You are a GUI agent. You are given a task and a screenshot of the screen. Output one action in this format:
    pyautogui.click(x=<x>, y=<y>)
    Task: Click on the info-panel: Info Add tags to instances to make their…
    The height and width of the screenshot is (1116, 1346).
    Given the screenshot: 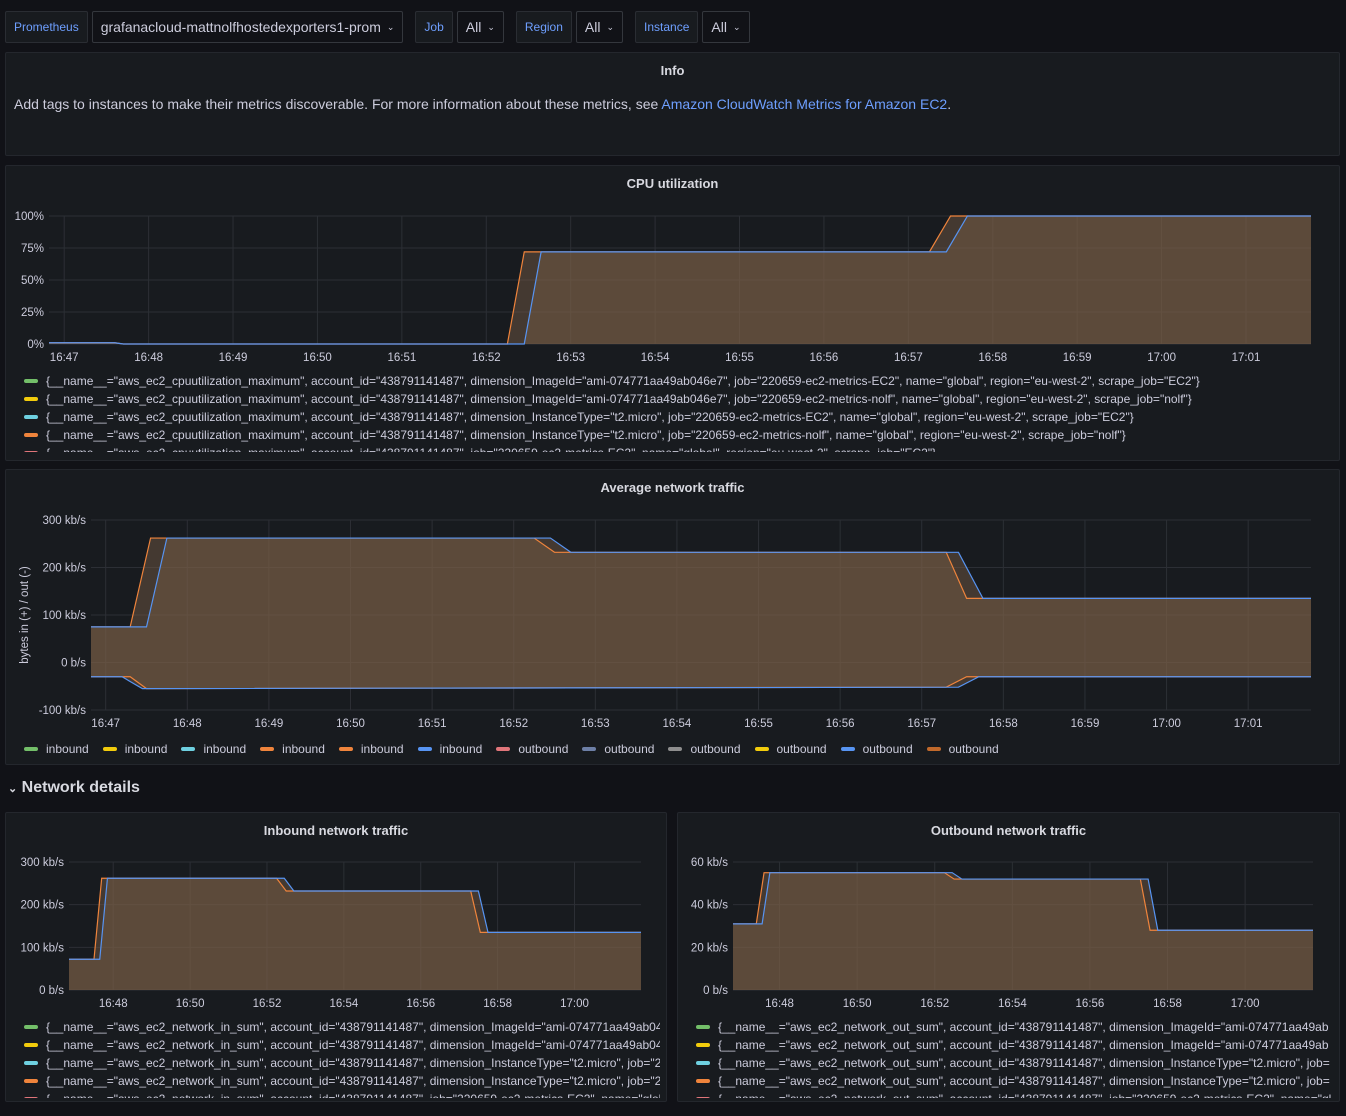 What is the action you would take?
    pyautogui.click(x=672, y=104)
    